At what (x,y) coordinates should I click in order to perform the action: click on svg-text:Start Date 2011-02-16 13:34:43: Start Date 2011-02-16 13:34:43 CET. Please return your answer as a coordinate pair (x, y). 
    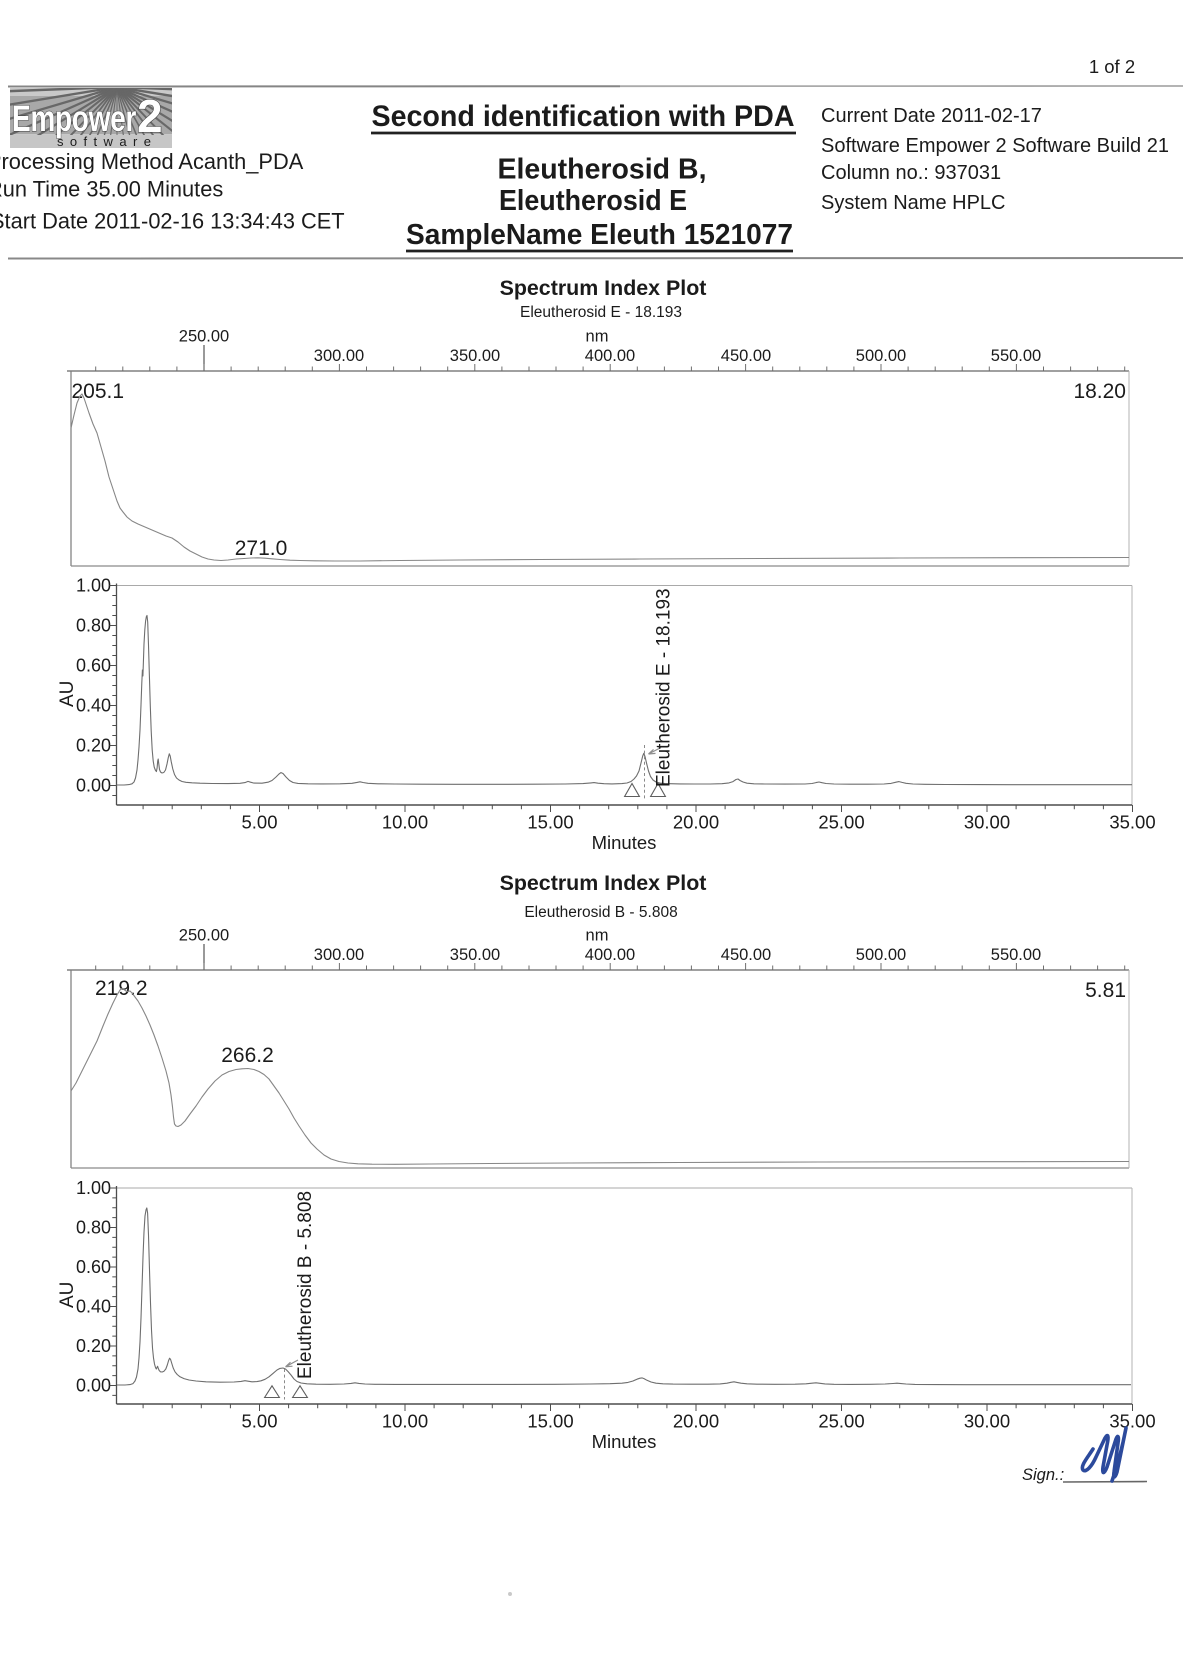
    Looking at the image, I should click on (172, 221).